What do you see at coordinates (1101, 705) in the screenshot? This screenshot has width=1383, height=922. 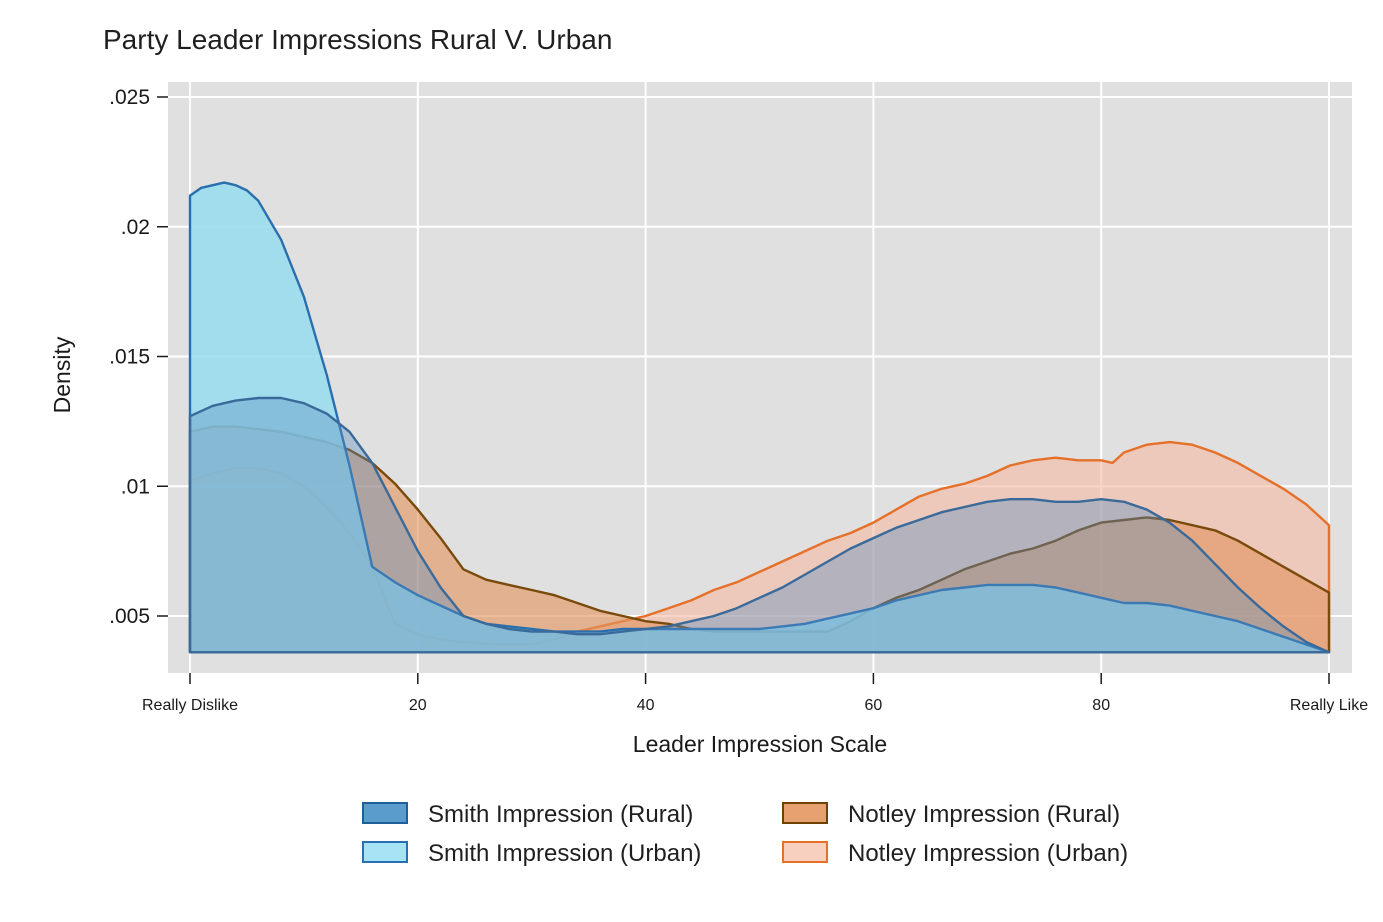 I see `x-tick-label-4: 80` at bounding box center [1101, 705].